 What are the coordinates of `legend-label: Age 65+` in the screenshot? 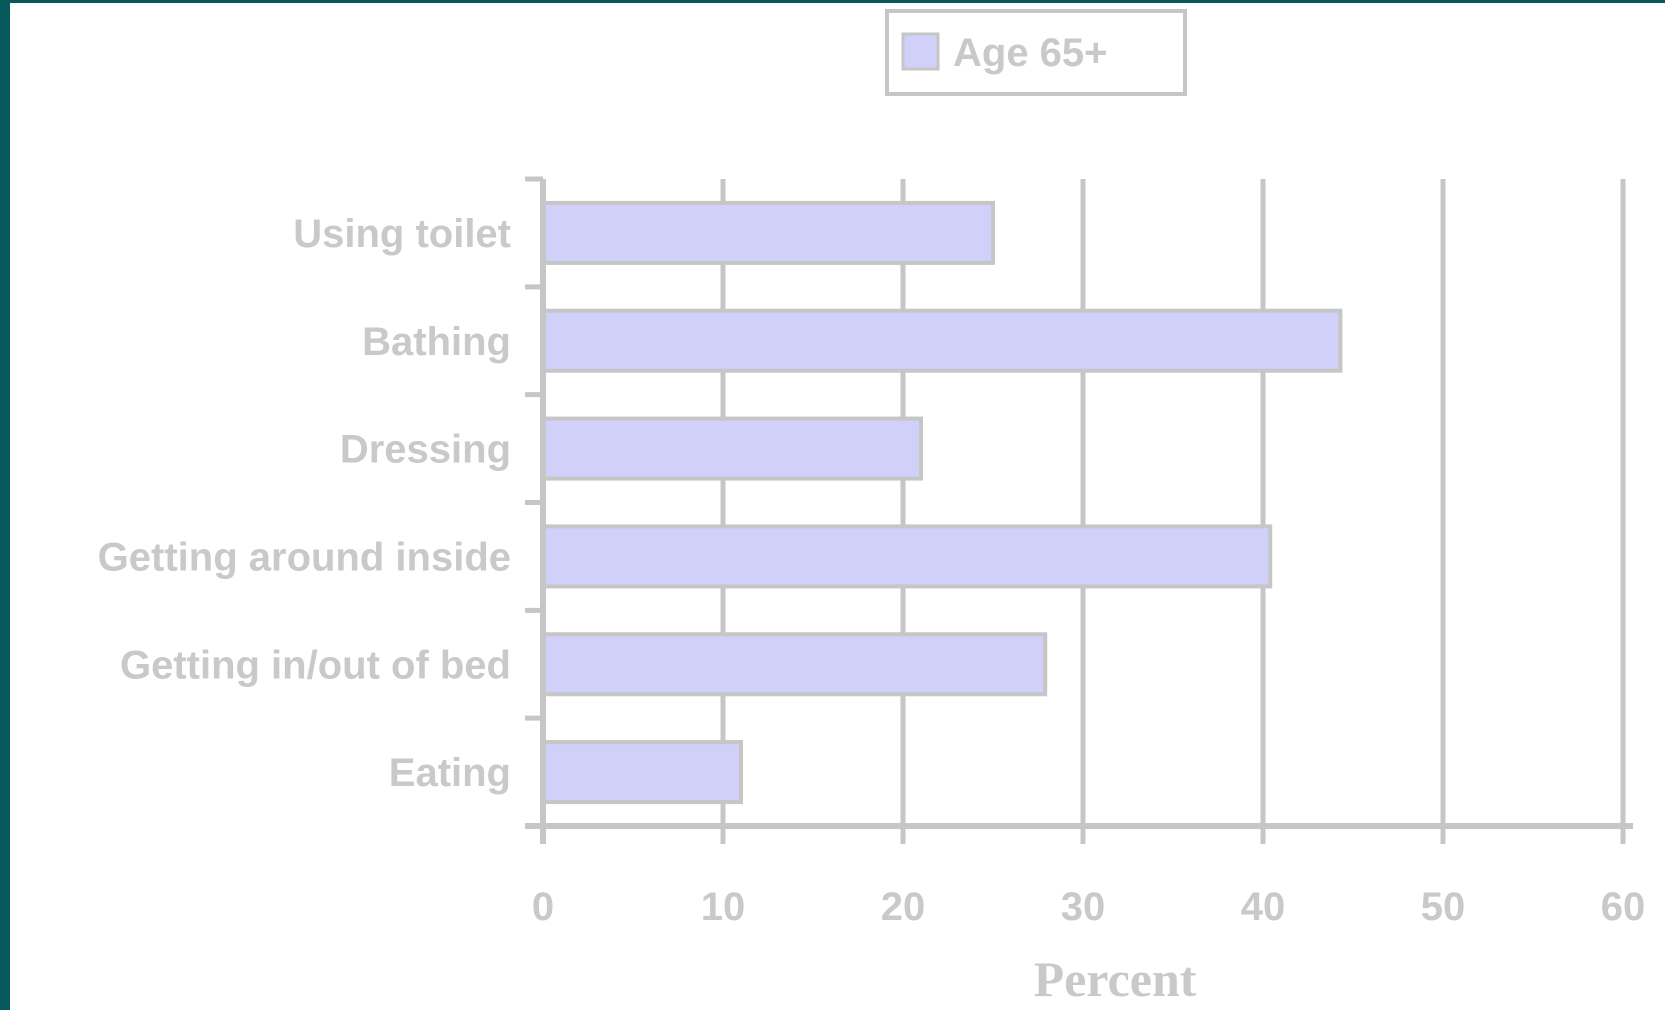 It's located at (1030, 53).